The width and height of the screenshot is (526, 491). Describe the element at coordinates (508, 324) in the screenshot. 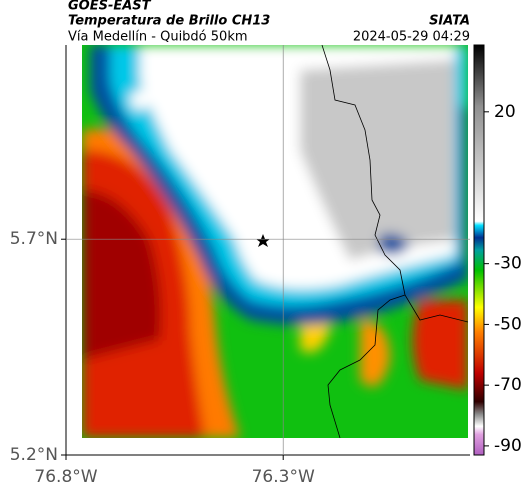

I see `colorbar-tick-label: -50` at that location.